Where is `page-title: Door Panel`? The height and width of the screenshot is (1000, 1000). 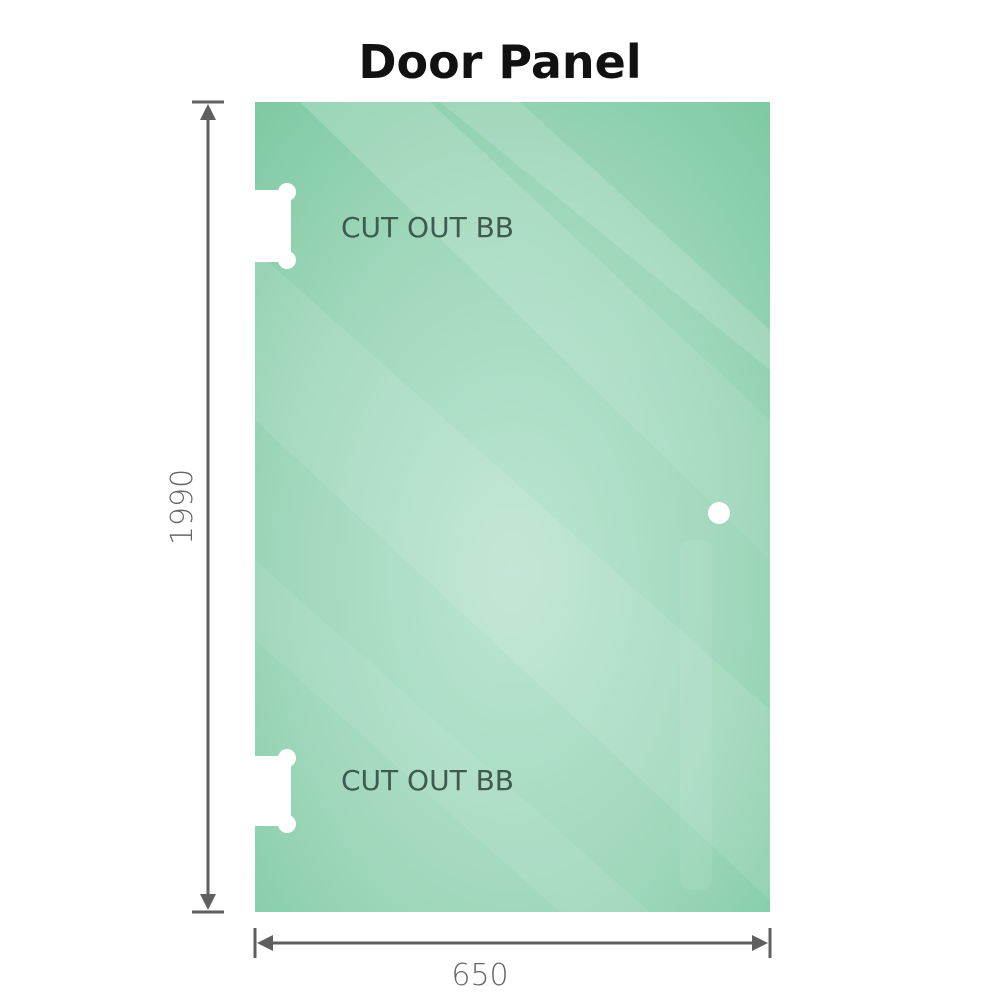
page-title: Door Panel is located at coordinates (499, 62).